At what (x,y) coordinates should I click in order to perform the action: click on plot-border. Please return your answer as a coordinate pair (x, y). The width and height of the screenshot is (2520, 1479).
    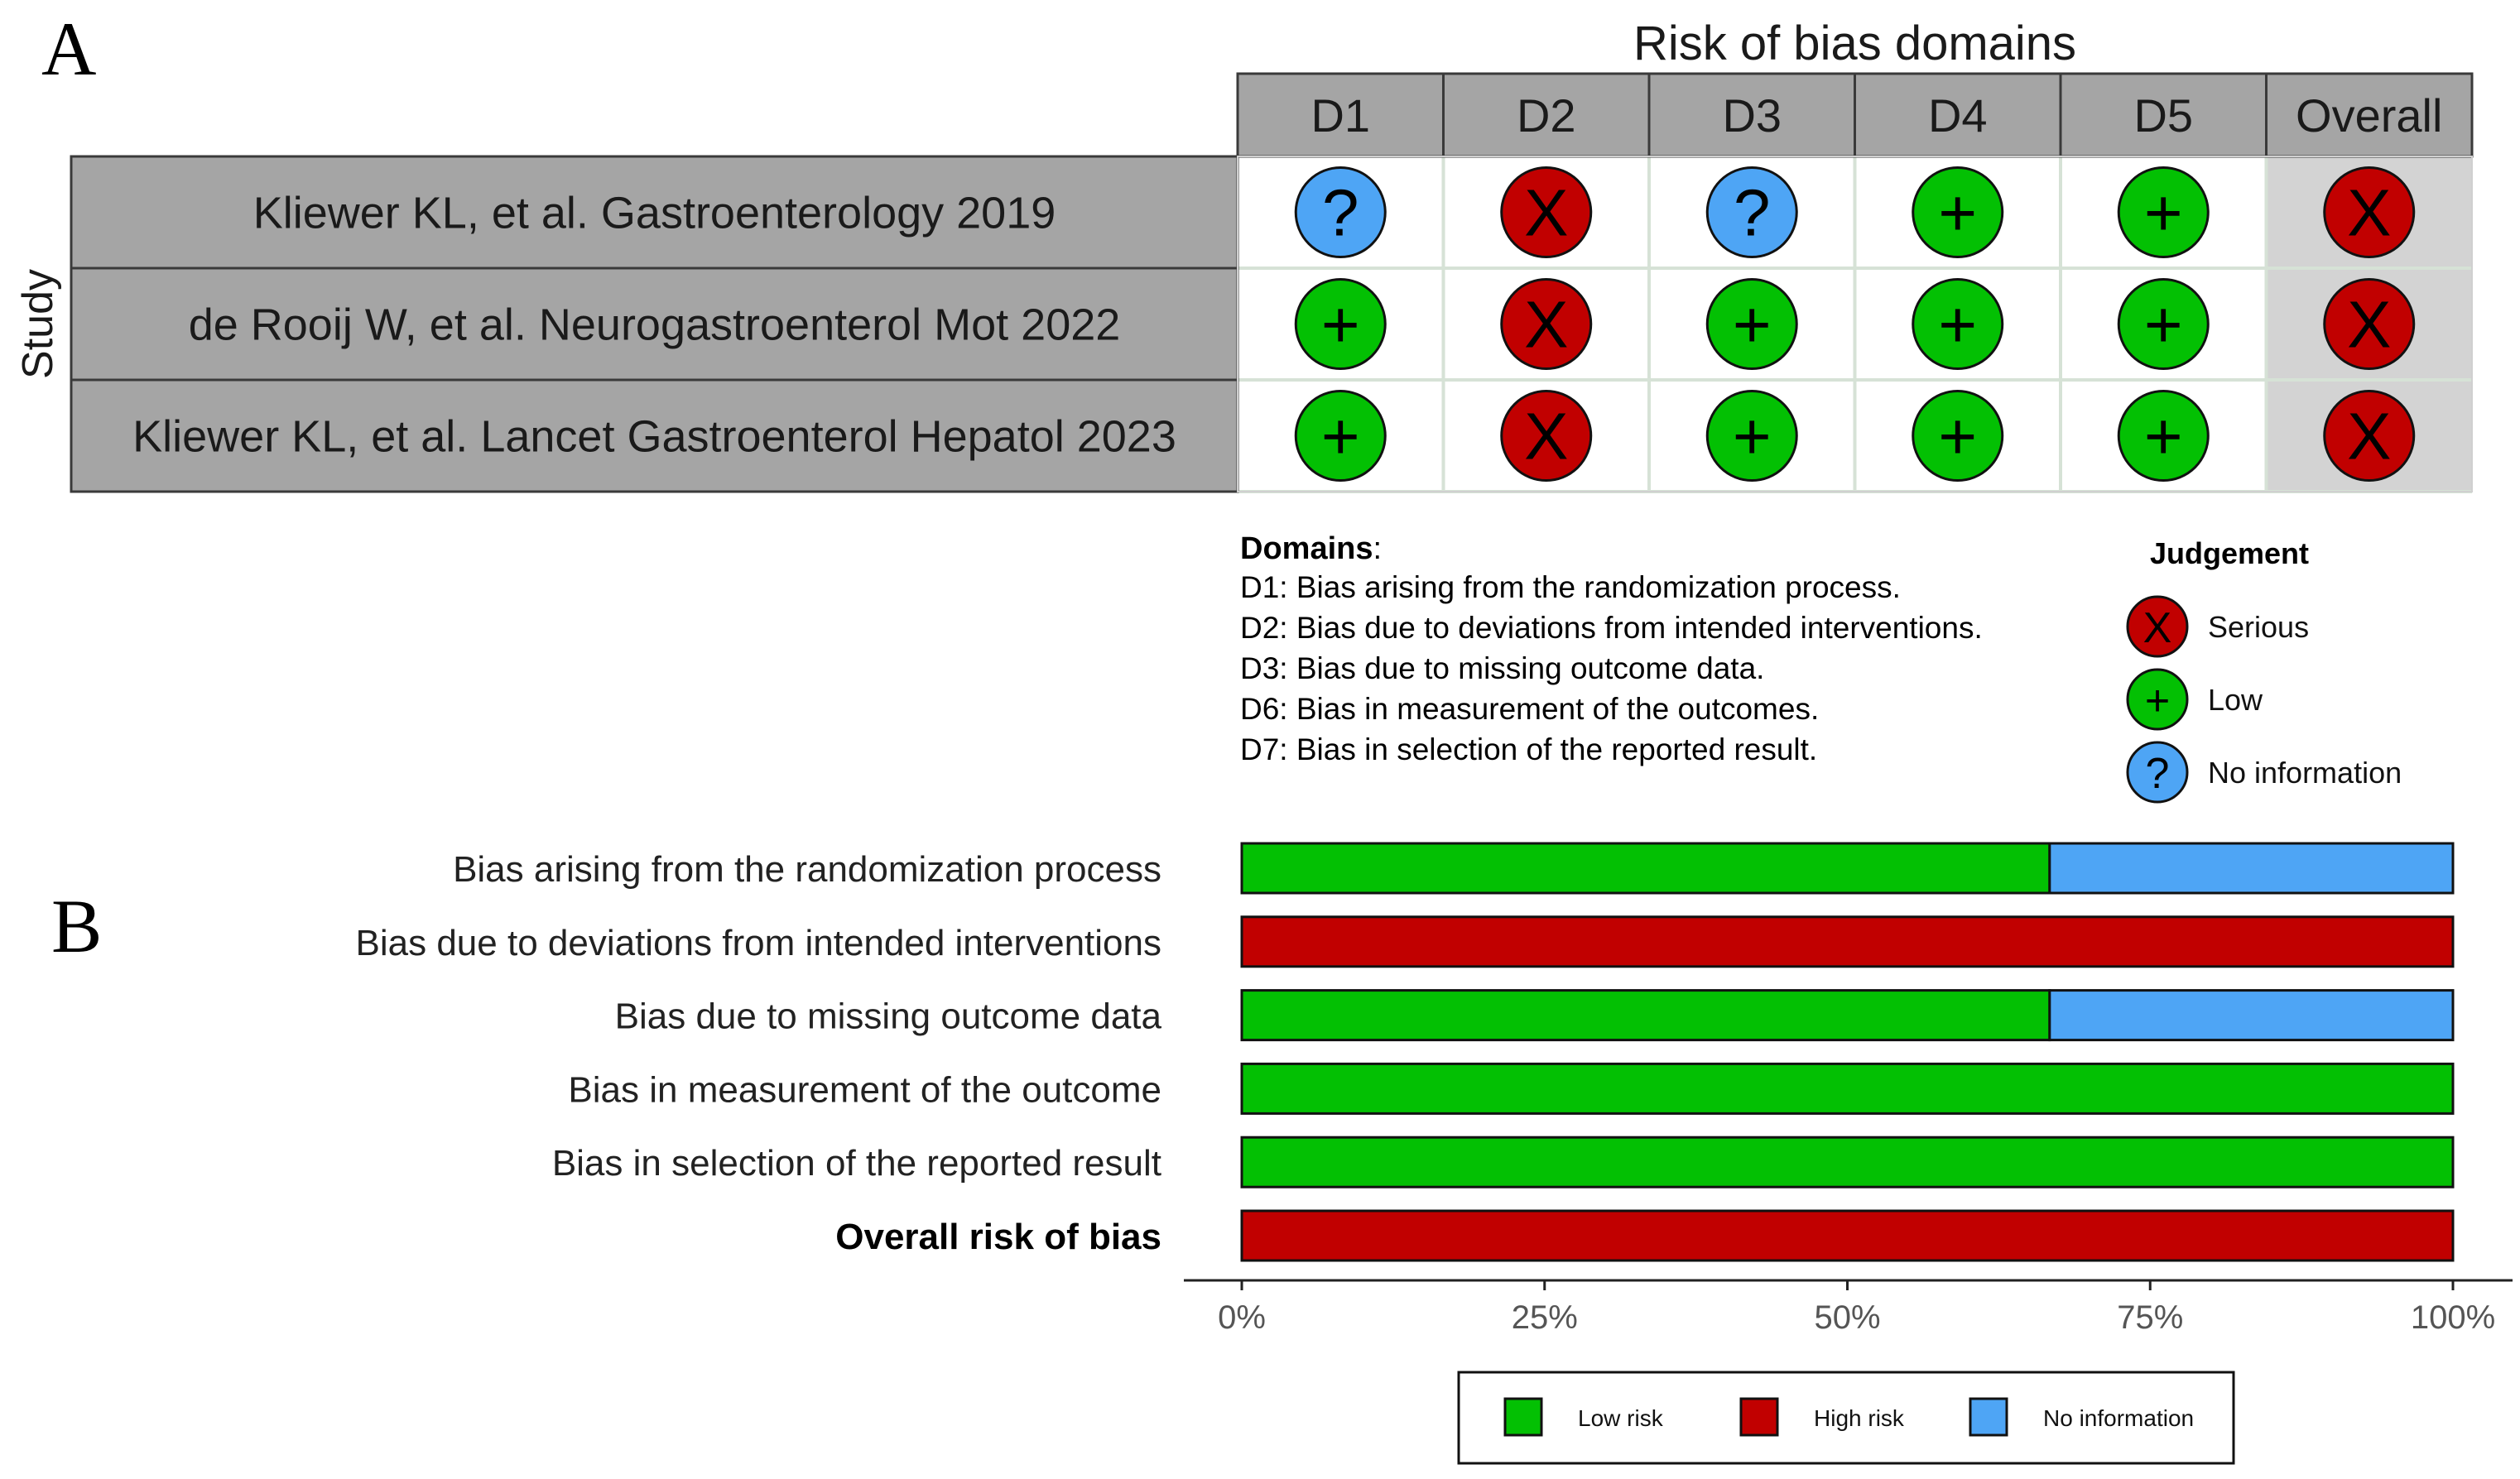
    Looking at the image, I should click on (1855, 324).